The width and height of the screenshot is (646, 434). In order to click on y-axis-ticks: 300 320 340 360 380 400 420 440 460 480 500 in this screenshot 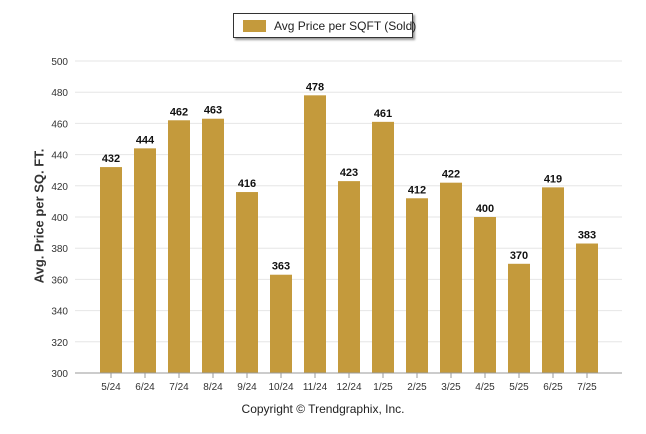, I will do `click(59, 218)`.